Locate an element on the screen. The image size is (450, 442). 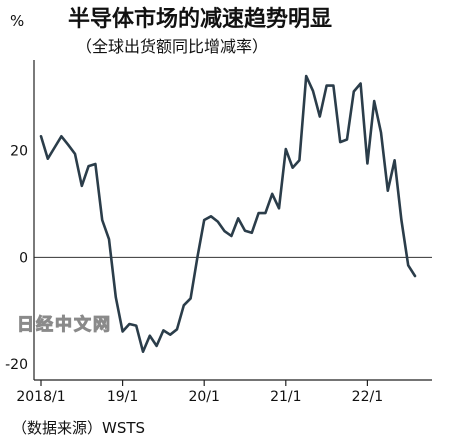
x-tick-label: 19/1 is located at coordinates (122, 397).